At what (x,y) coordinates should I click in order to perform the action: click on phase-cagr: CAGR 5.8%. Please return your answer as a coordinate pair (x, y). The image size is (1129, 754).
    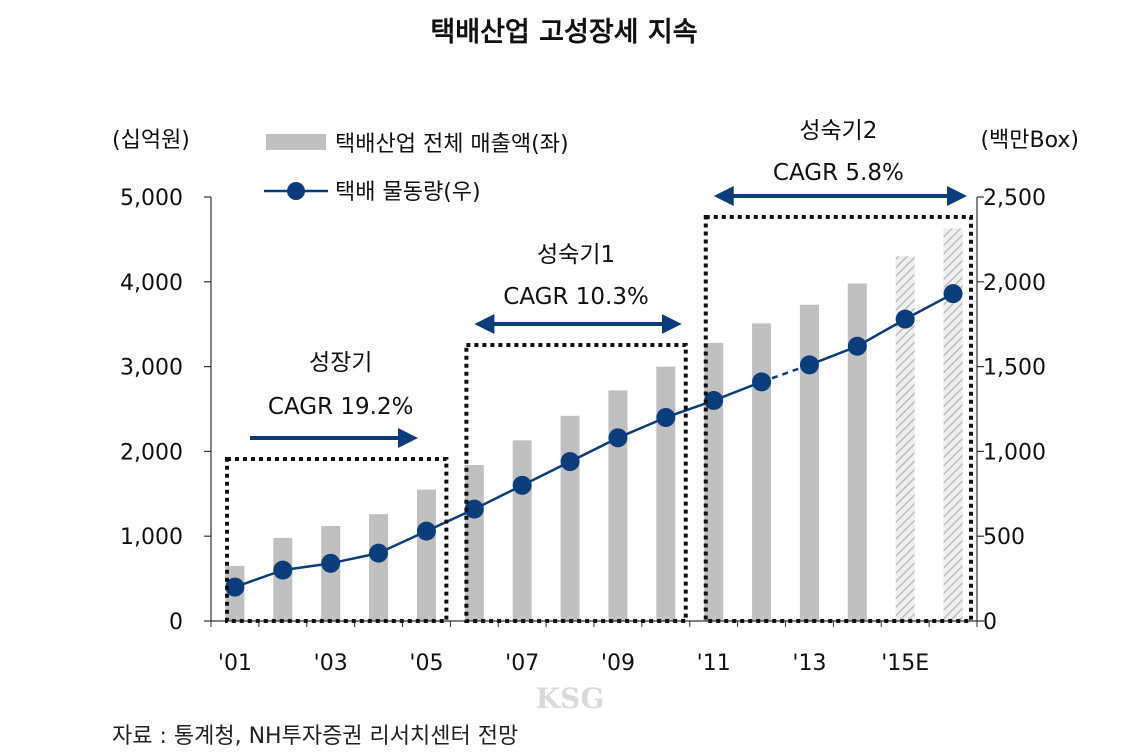
    Looking at the image, I should click on (838, 173).